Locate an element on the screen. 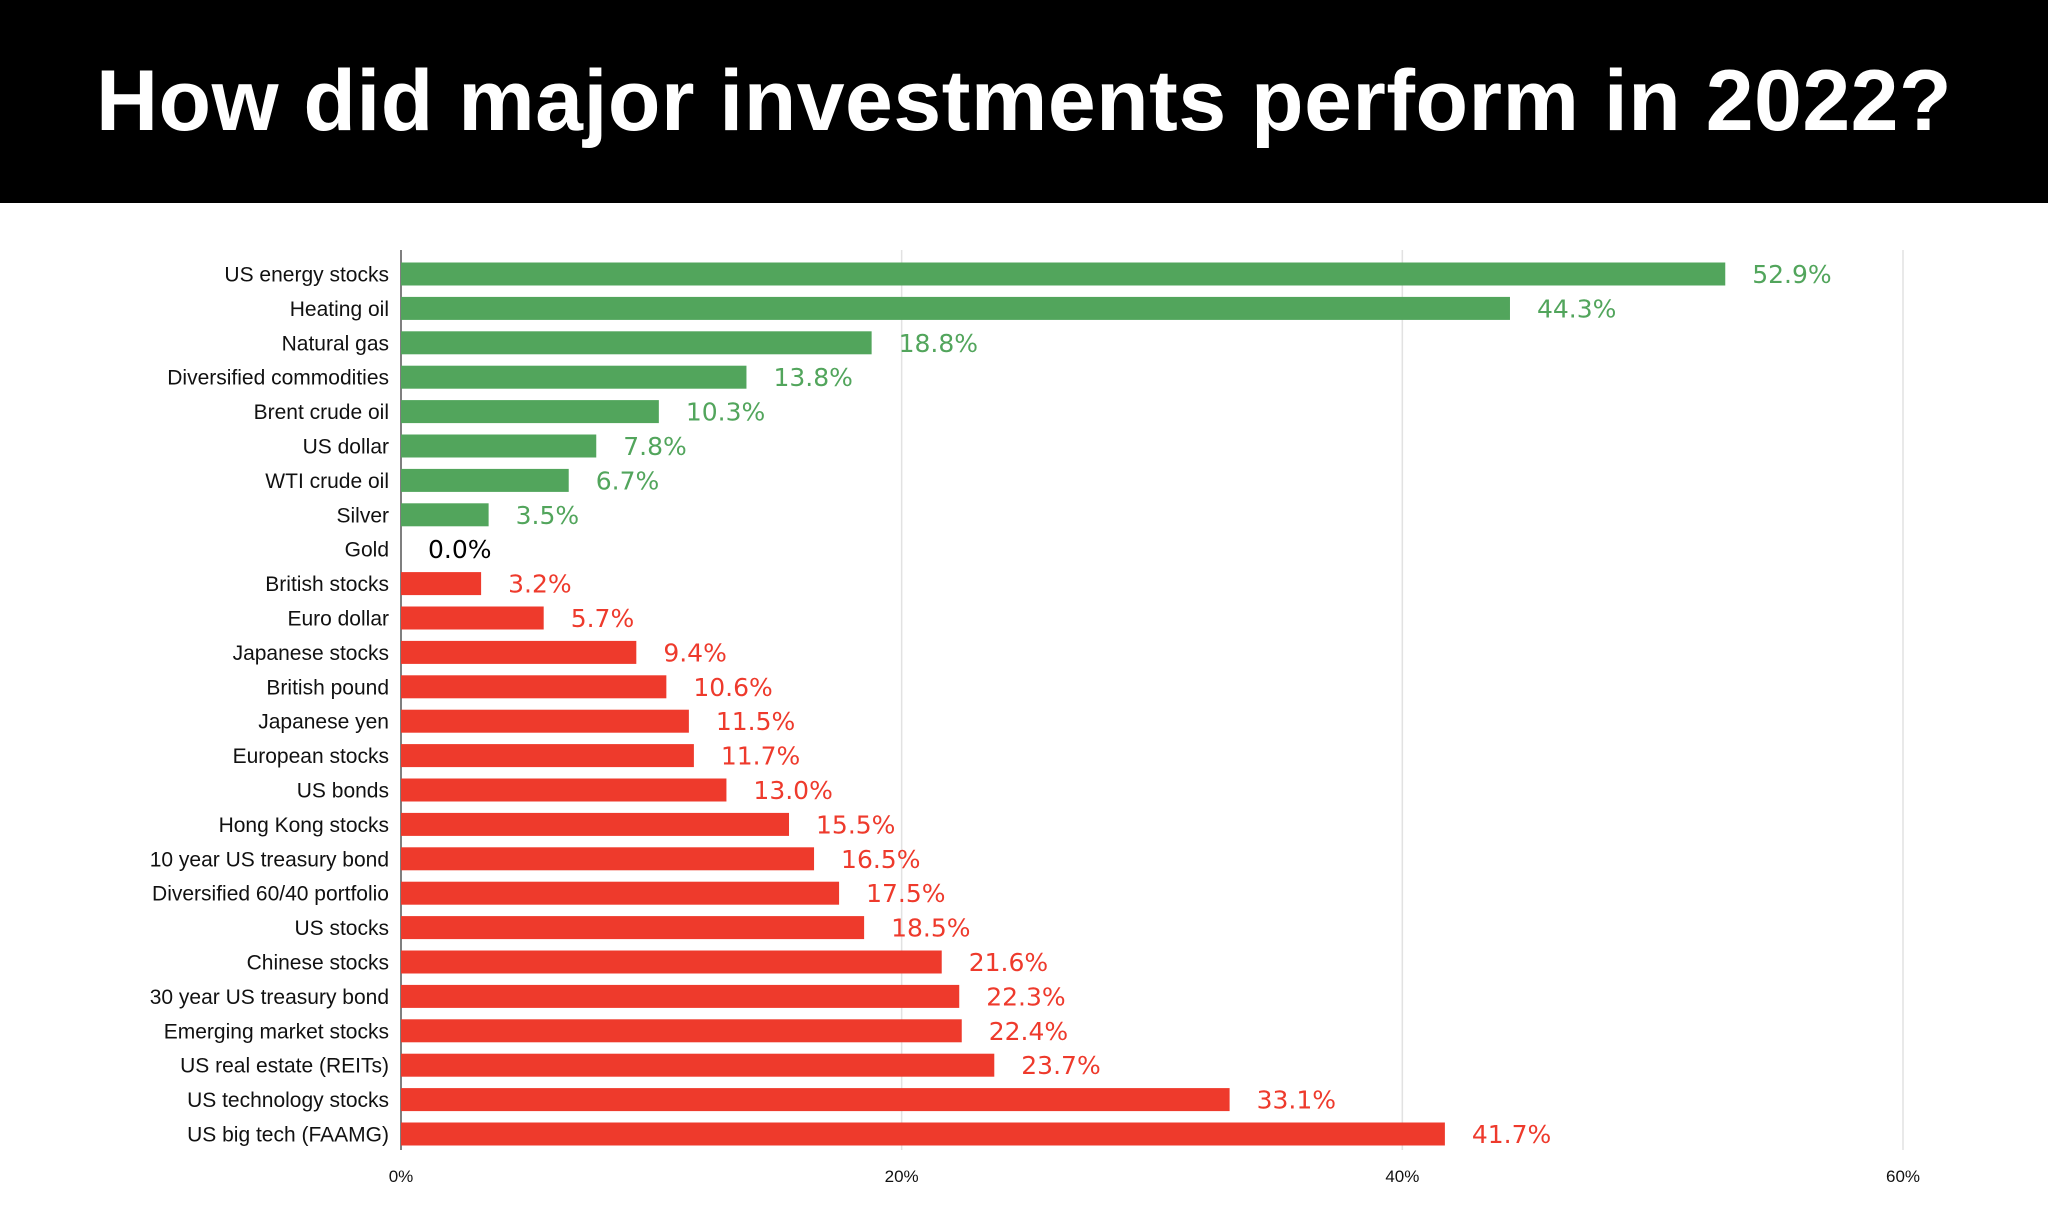 This screenshot has width=2048, height=1212. data-label: 18.5% is located at coordinates (930, 928).